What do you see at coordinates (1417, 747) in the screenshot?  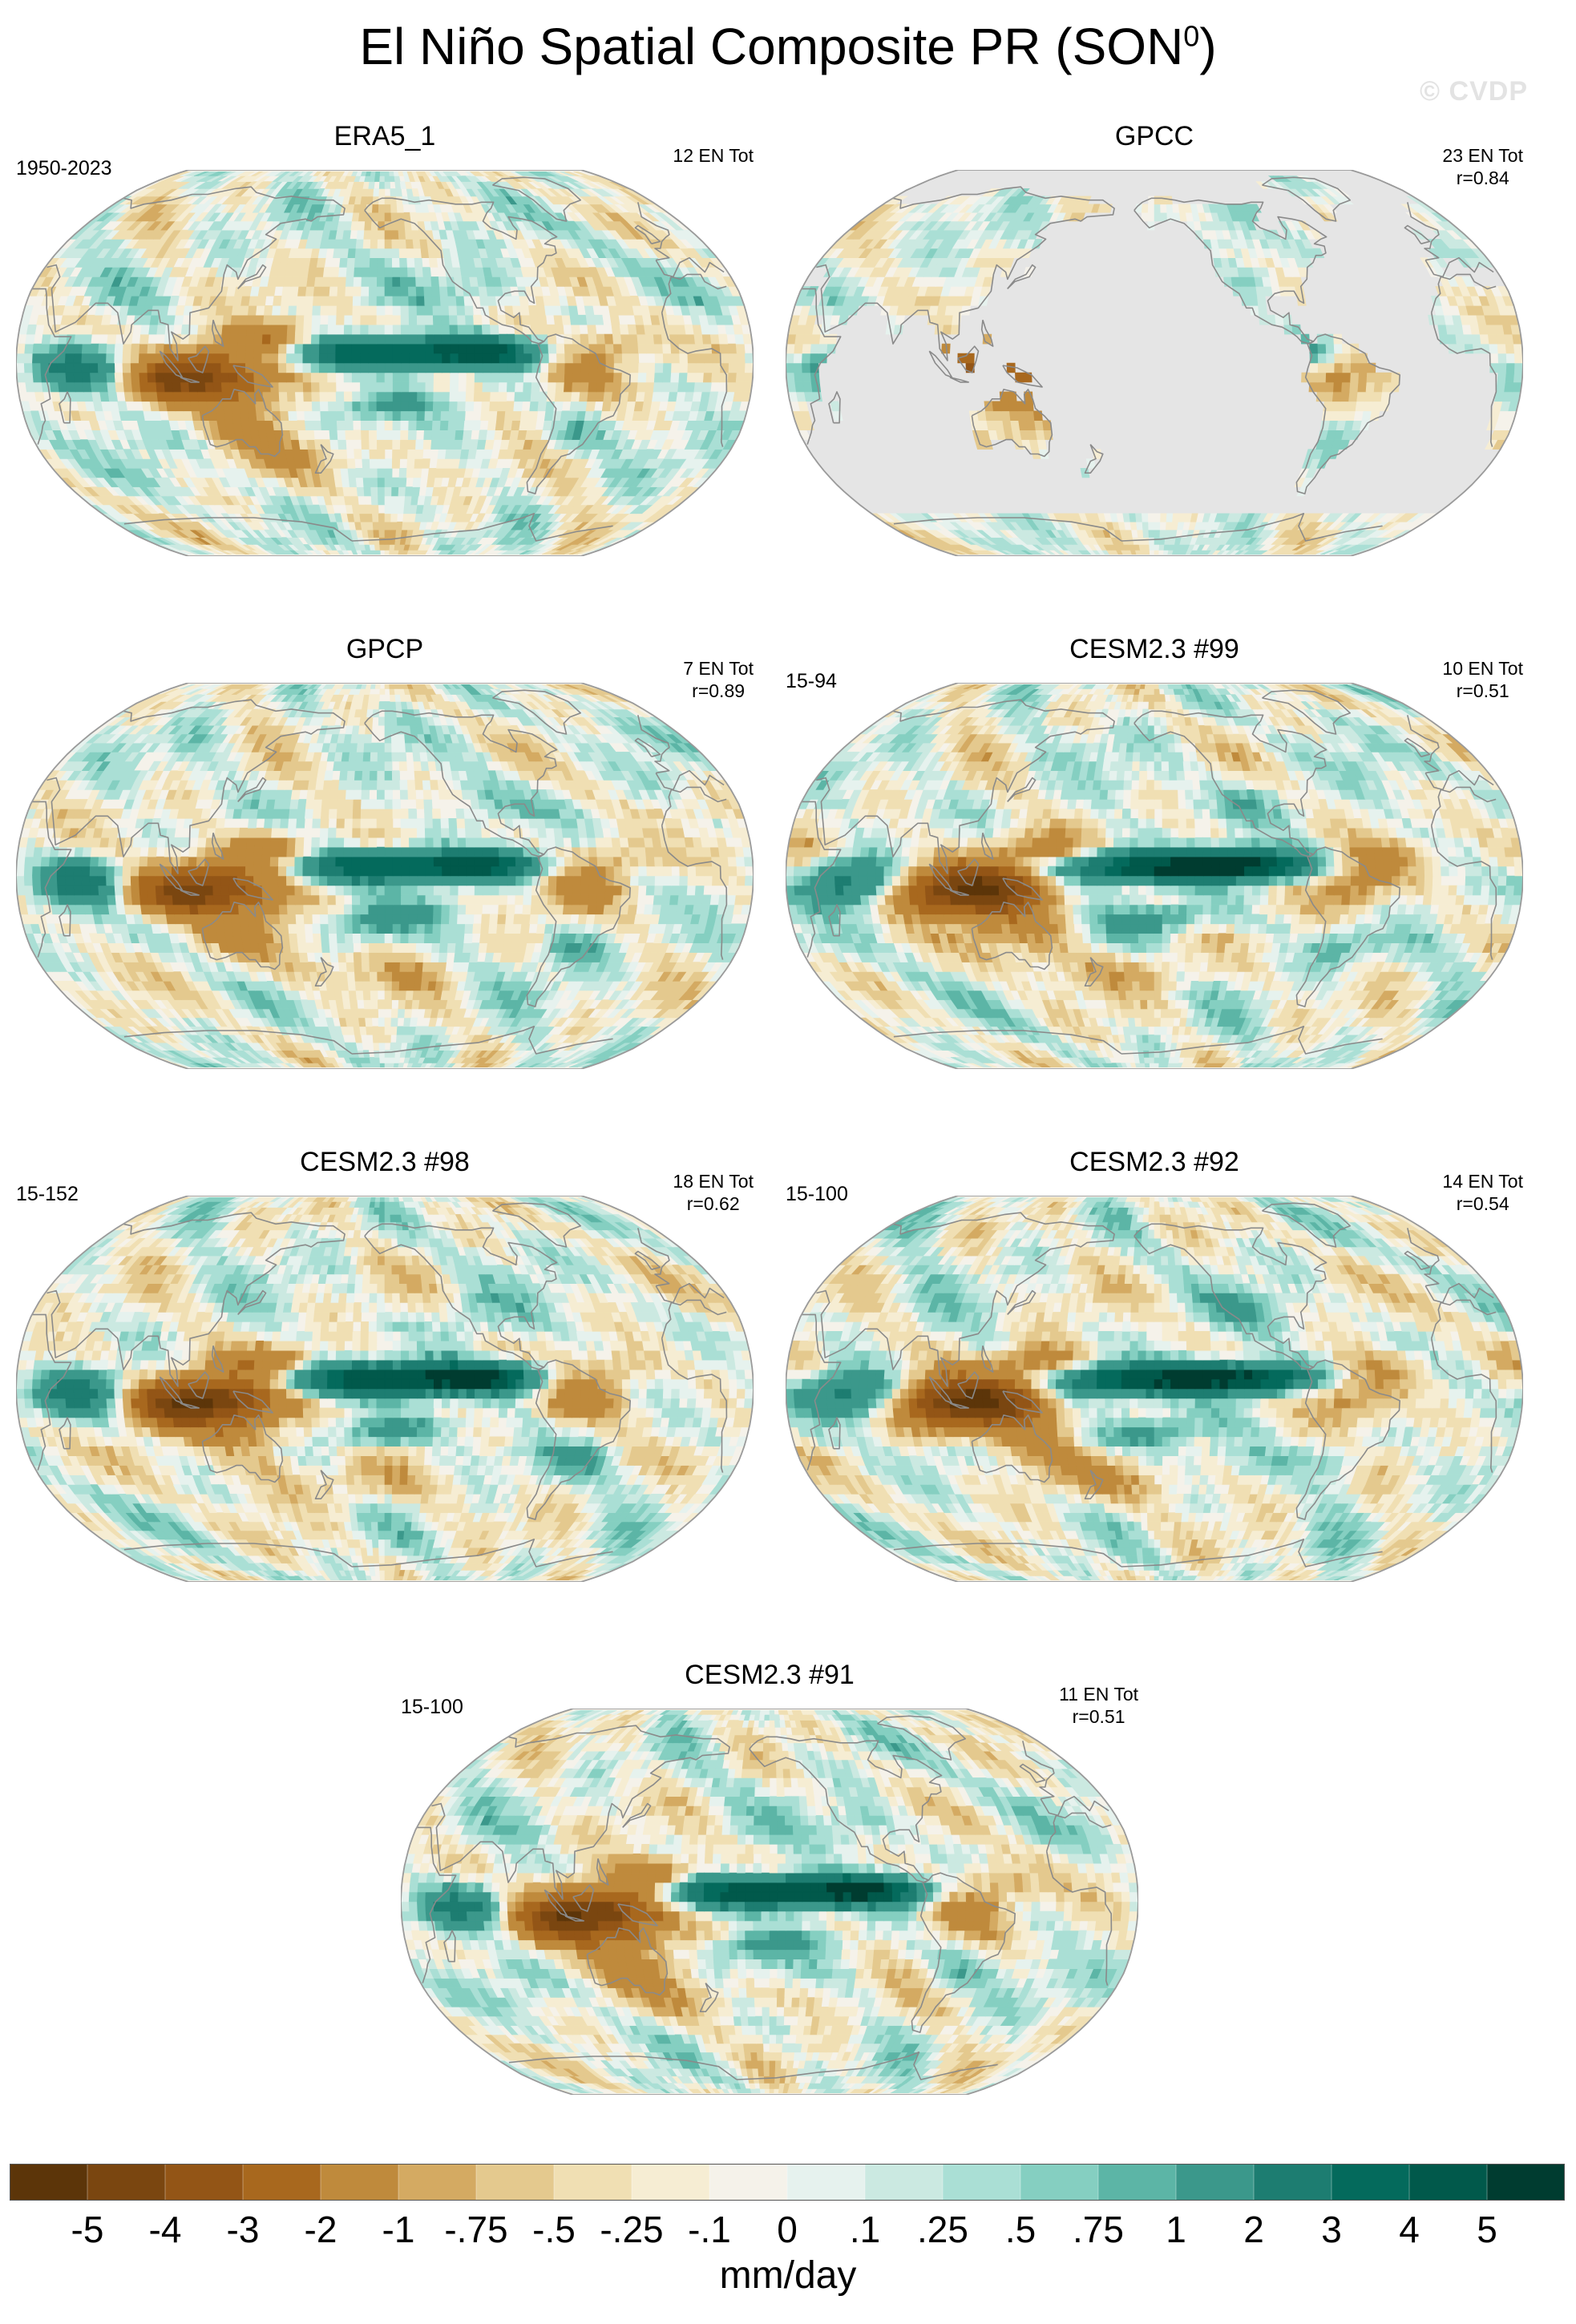 I see `coastline-uk` at bounding box center [1417, 747].